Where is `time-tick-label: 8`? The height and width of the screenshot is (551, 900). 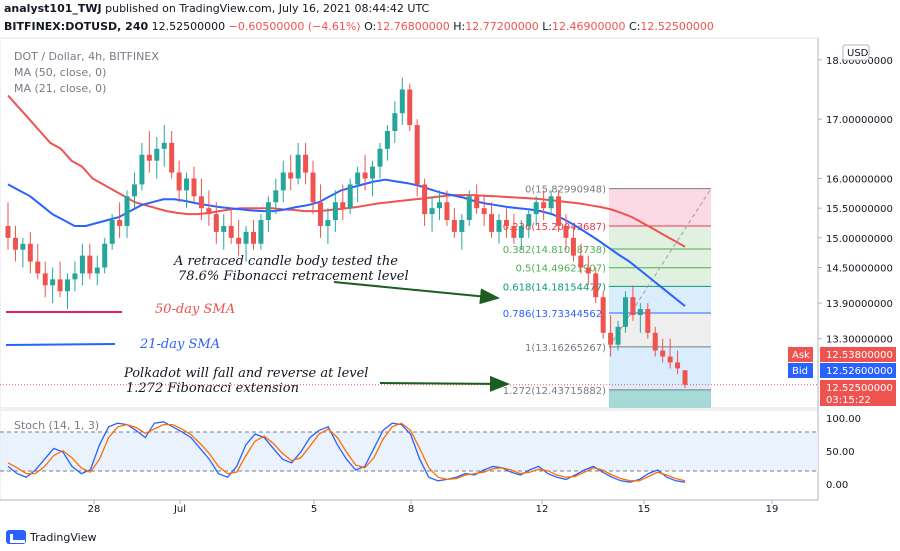 time-tick-label: 8 is located at coordinates (411, 509).